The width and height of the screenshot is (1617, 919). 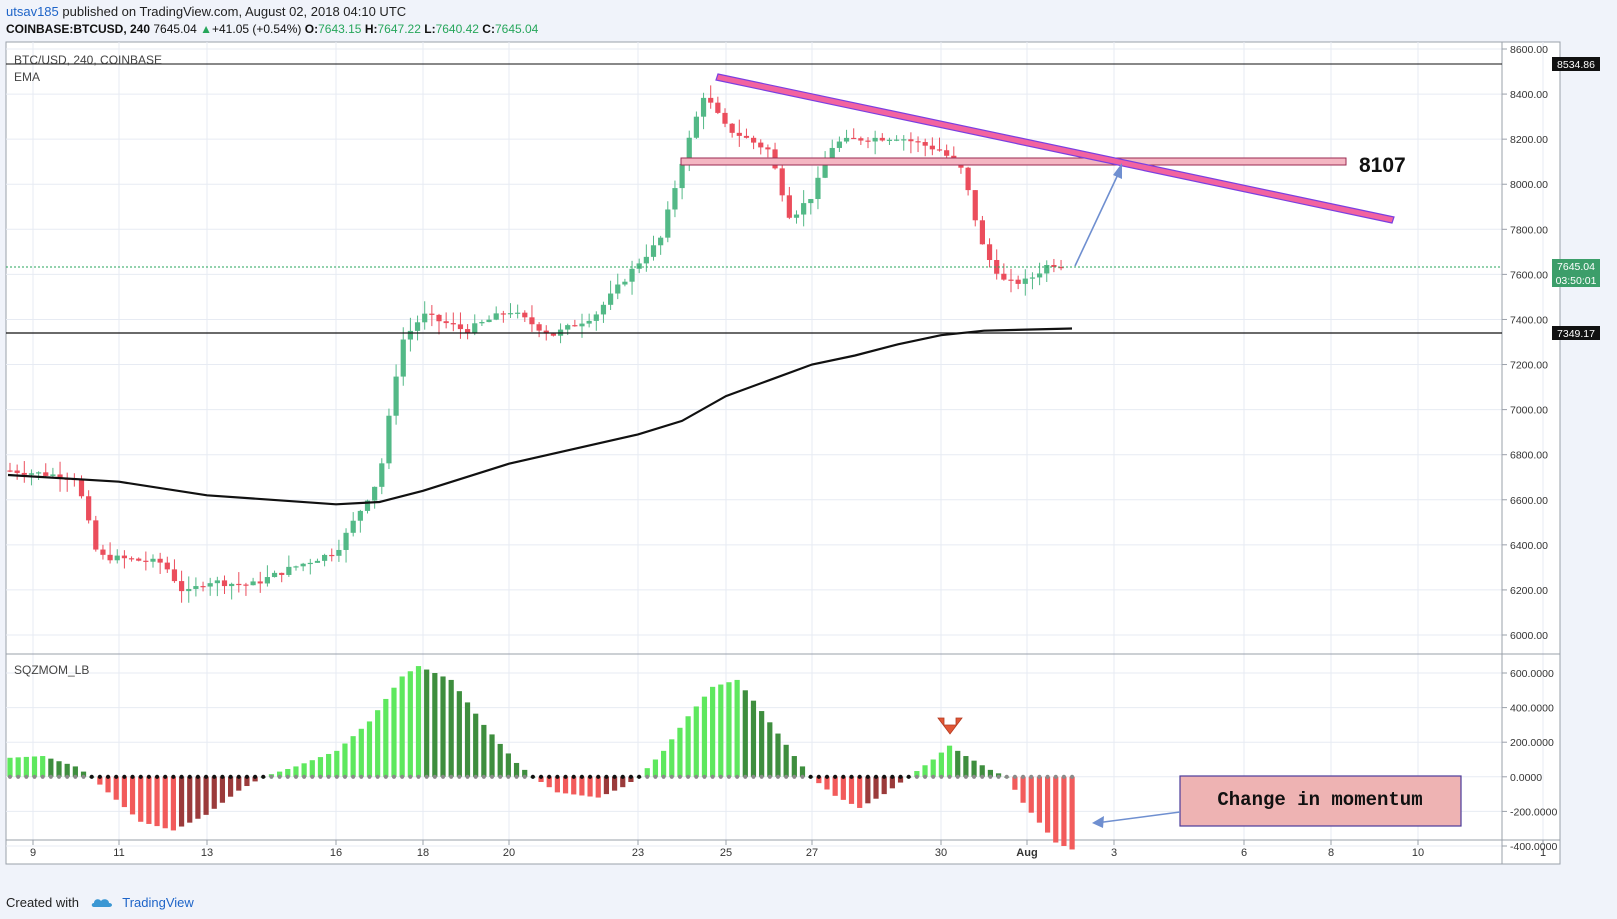 What do you see at coordinates (788, 849) in the screenshot?
I see `time-axis: 9 11 13 16 18 20 23 25 27 30 Aug 3 6 8 10 1` at bounding box center [788, 849].